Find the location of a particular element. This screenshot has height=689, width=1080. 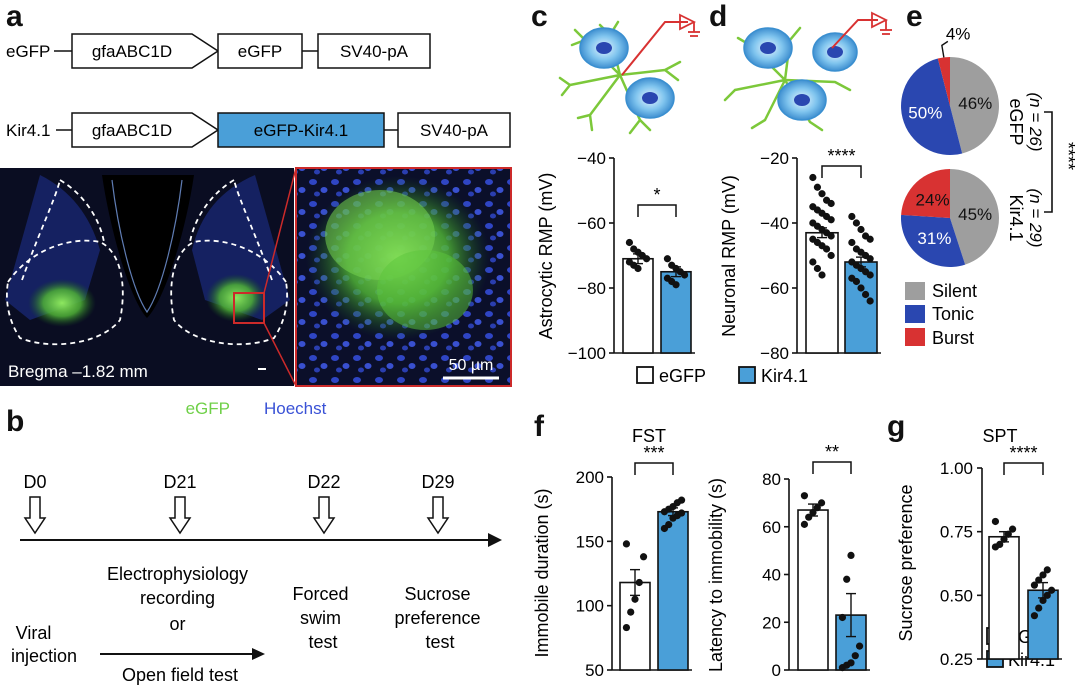

pie-legend: Silent Tonic Burst is located at coordinates (941, 314).